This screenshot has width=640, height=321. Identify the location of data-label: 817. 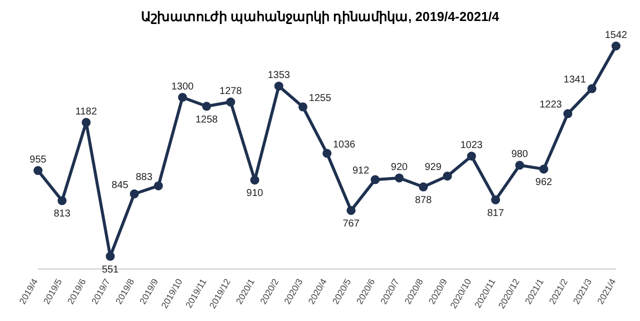
(495, 213).